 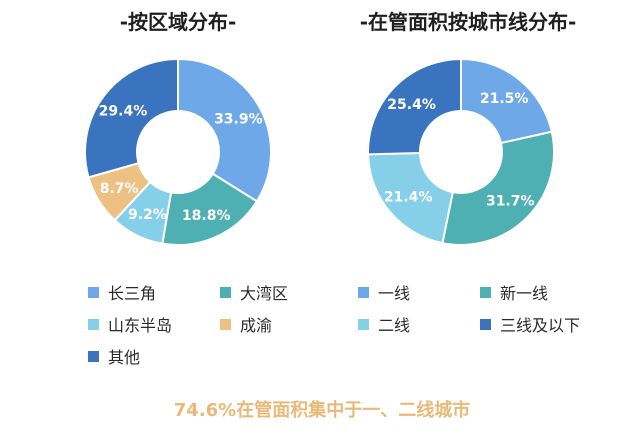 What do you see at coordinates (123, 111) in the screenshot?
I see `donut-0-value-label-4: 29.4%` at bounding box center [123, 111].